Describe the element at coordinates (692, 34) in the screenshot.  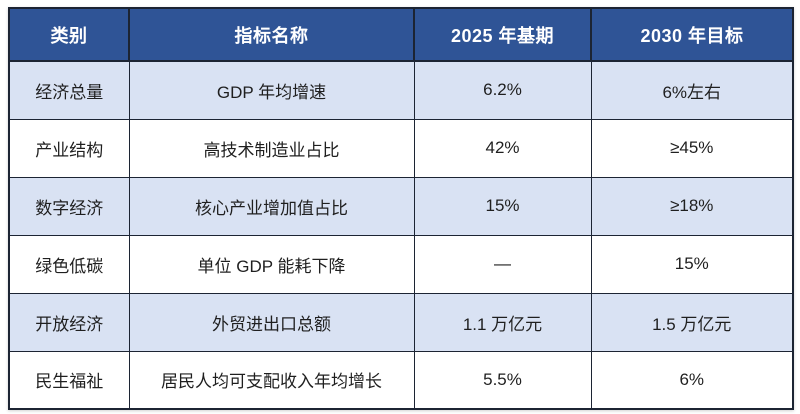
I see `header-target-2030: 2030 年目标` at that location.